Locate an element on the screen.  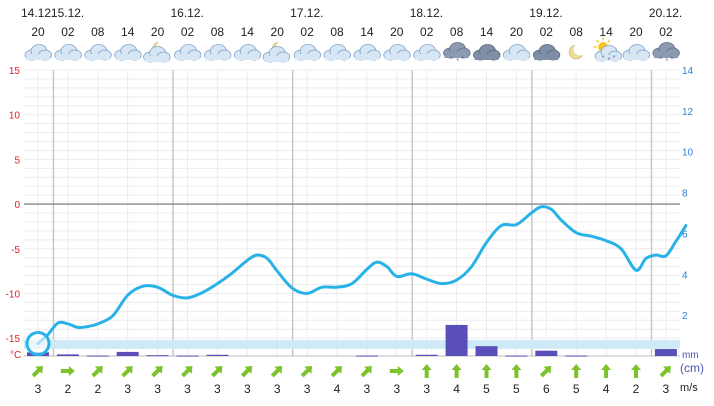
current-marker is located at coordinates (38, 343).